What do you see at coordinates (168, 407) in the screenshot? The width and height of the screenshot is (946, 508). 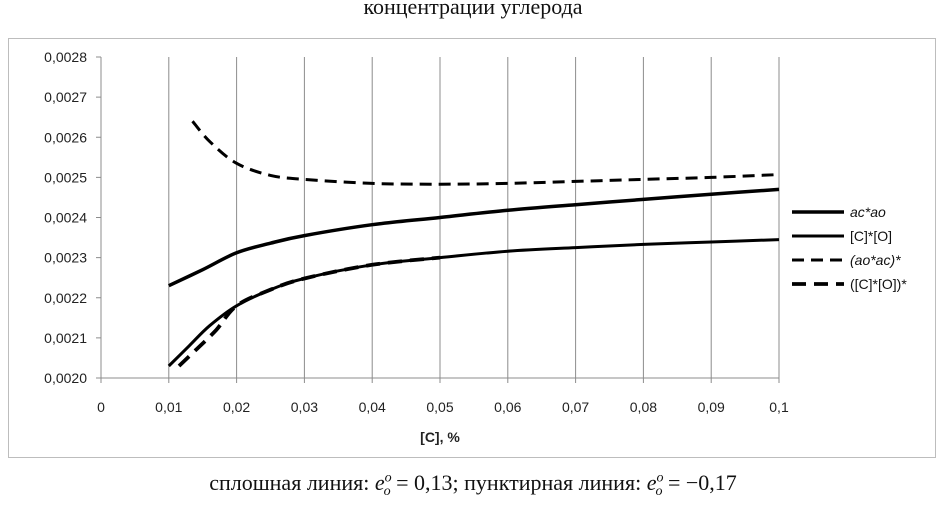 I see `x-tick-label: 0,01` at bounding box center [168, 407].